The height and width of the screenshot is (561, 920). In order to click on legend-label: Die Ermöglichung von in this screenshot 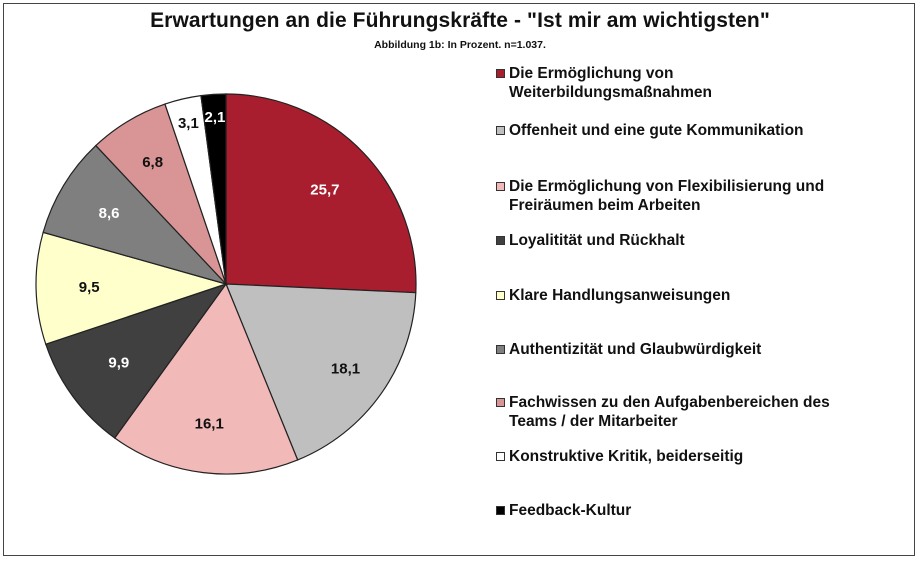, I will do `click(591, 73)`.